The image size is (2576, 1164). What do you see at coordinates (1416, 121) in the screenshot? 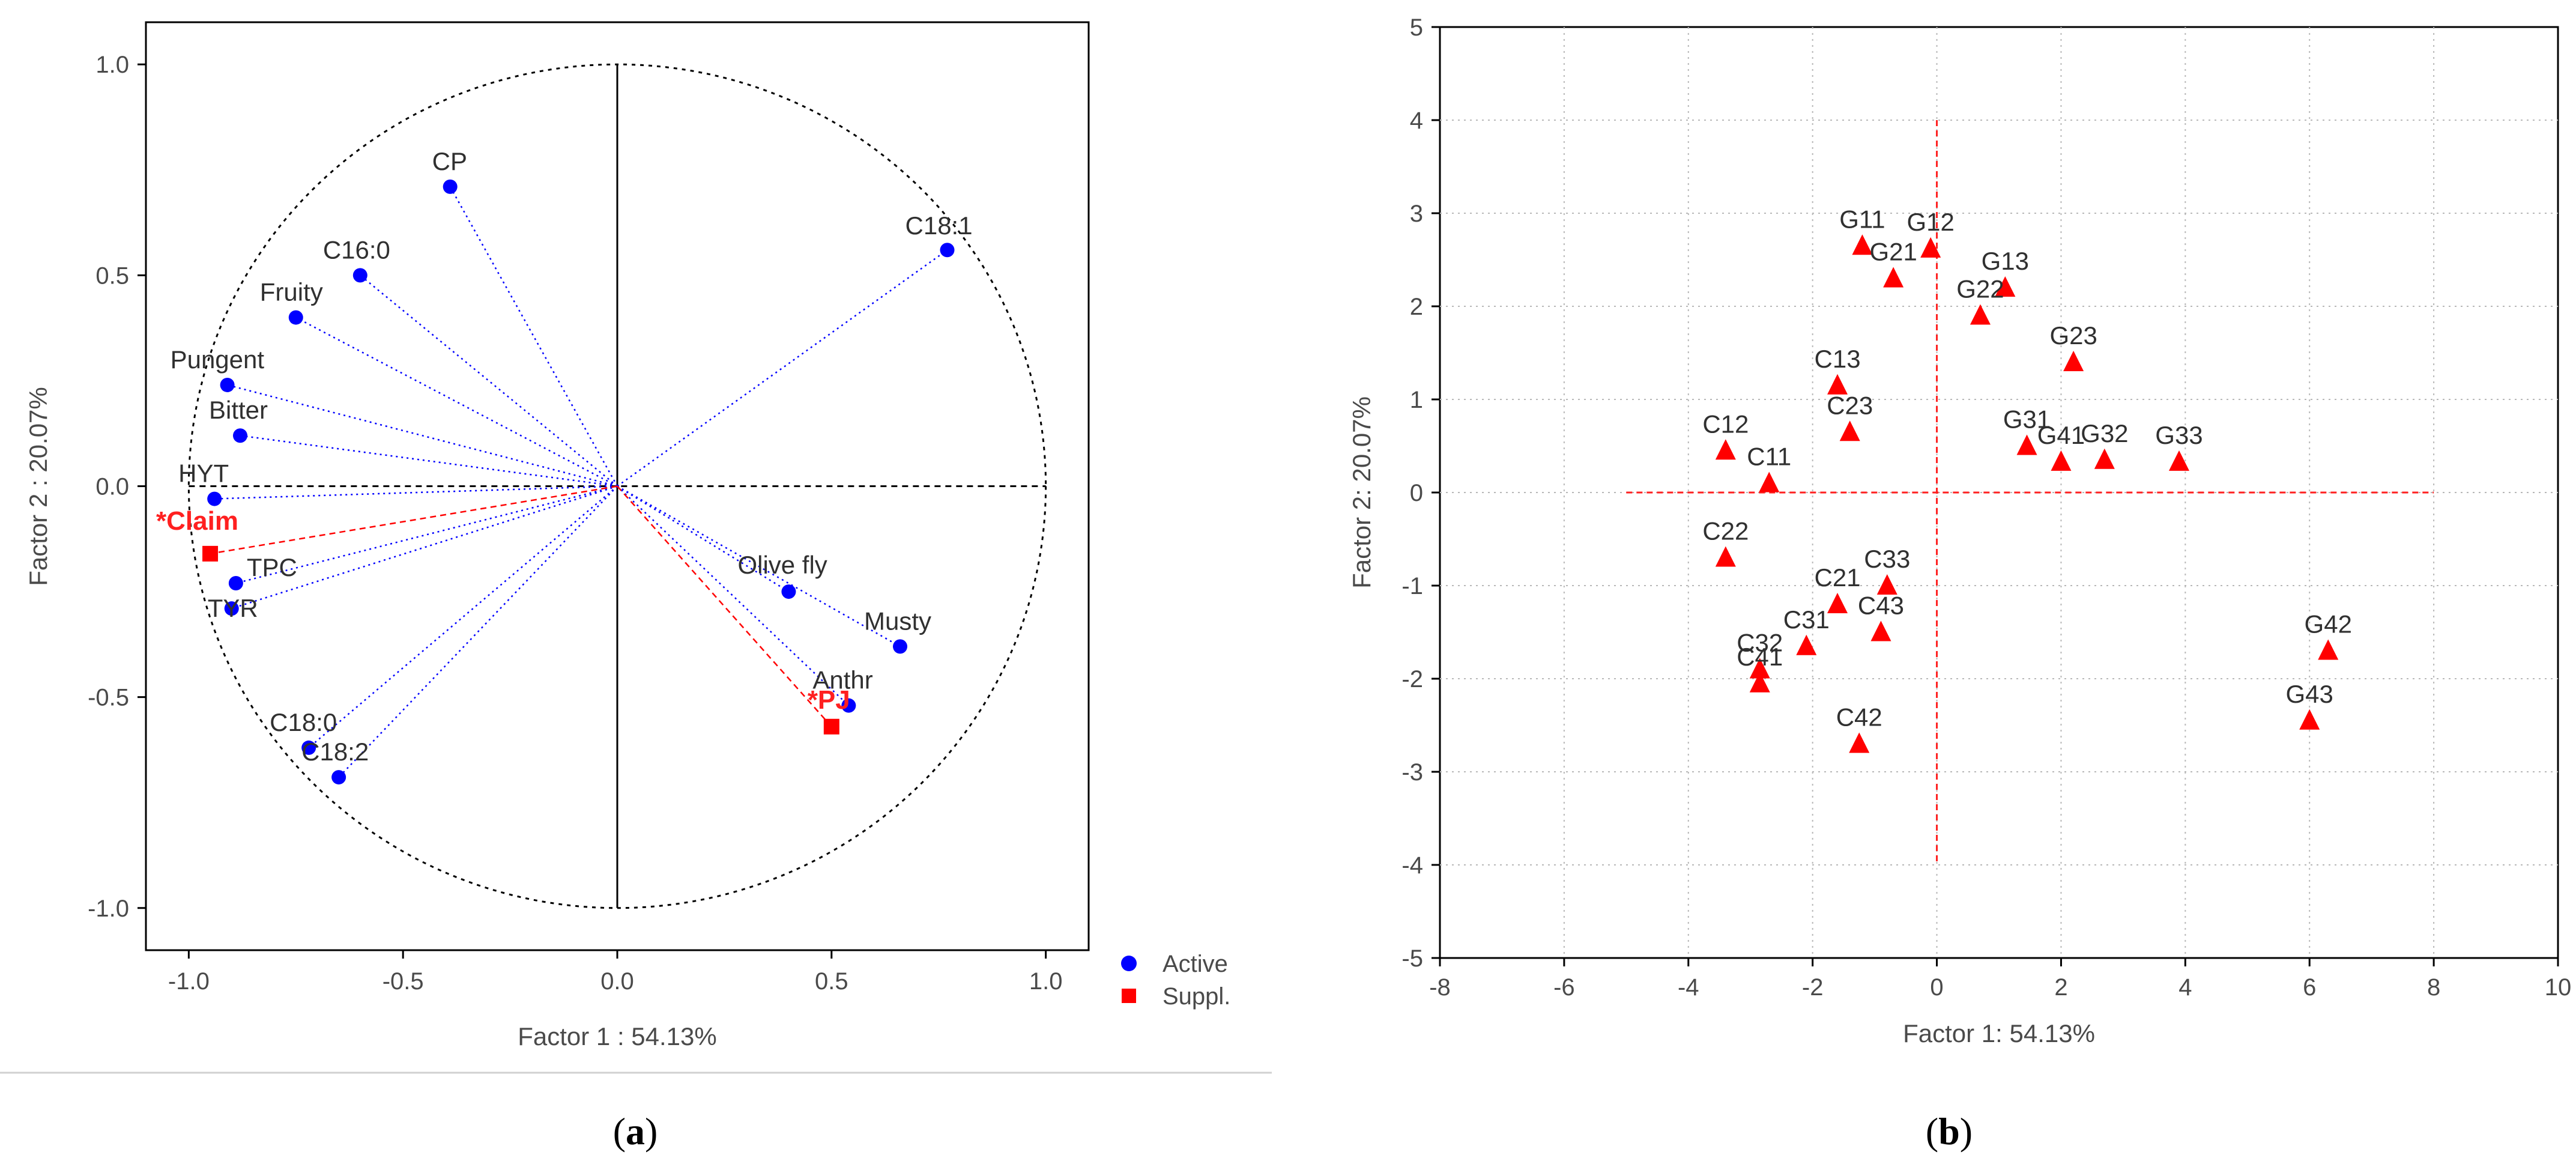
I see `y-tick-label: 4` at bounding box center [1416, 121].